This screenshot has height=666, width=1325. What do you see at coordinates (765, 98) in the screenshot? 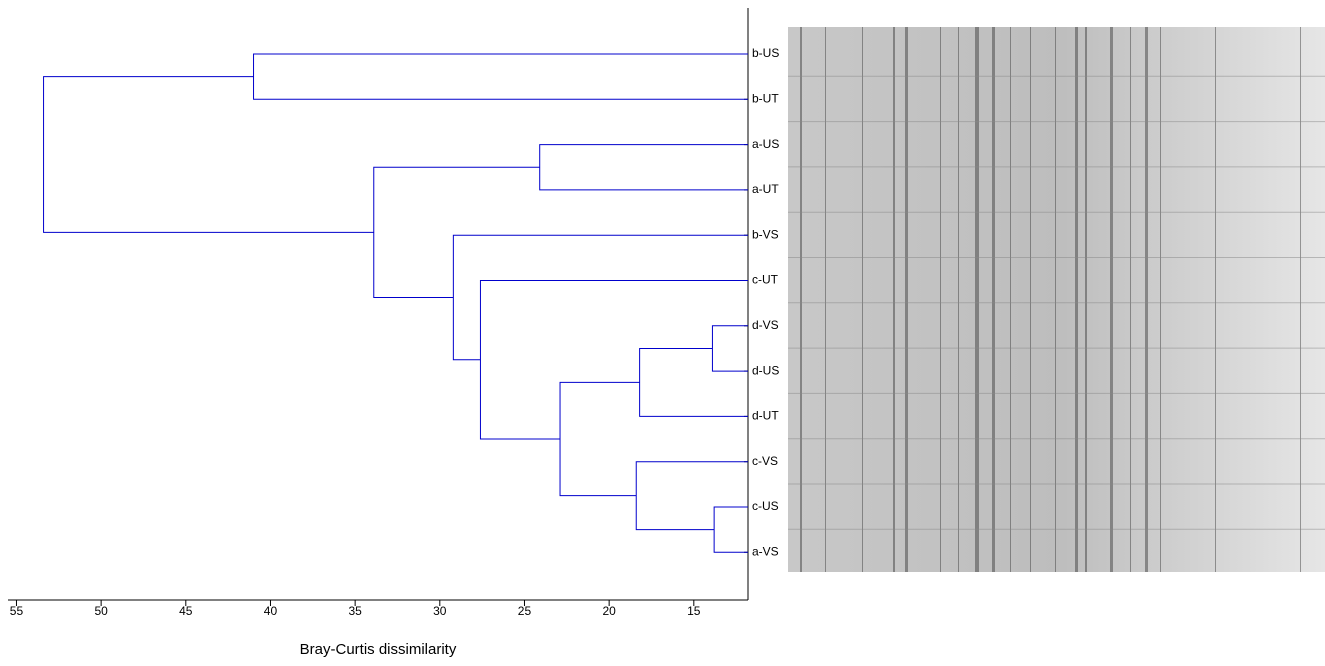
I see `leaf-label: b-UT` at bounding box center [765, 98].